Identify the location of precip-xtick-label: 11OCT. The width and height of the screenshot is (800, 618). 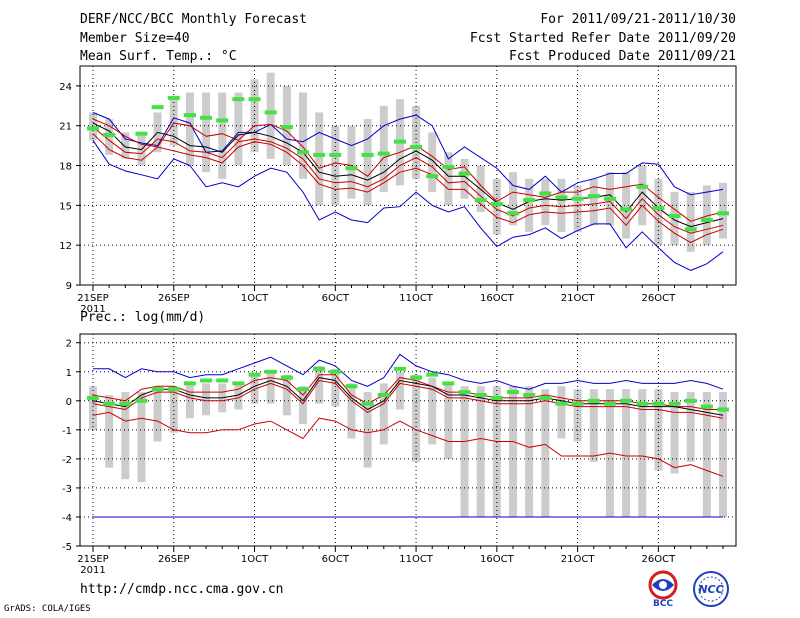
(416, 559).